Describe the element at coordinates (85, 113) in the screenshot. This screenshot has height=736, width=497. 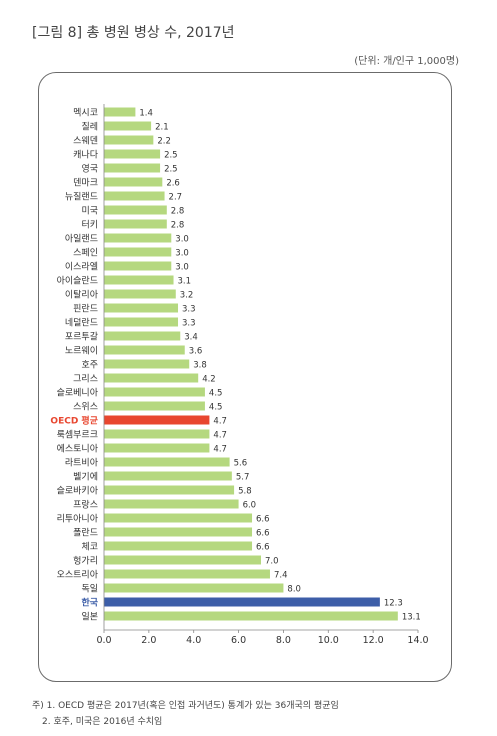
I see `category-label: 멕시코` at that location.